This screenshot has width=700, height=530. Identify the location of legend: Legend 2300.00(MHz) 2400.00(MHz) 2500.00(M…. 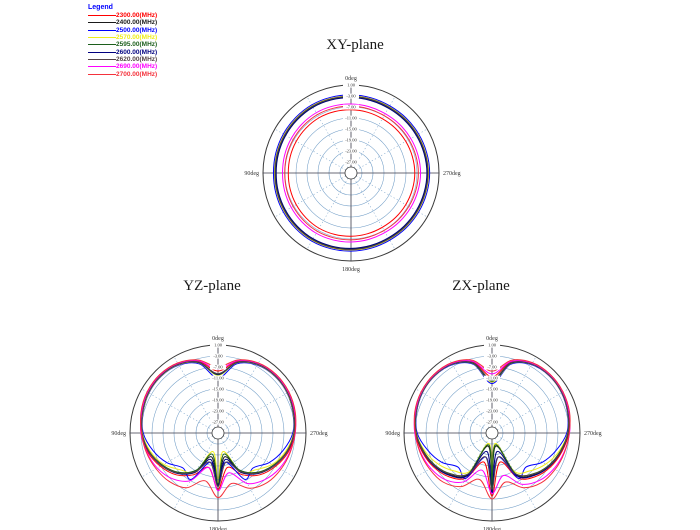
(122, 40).